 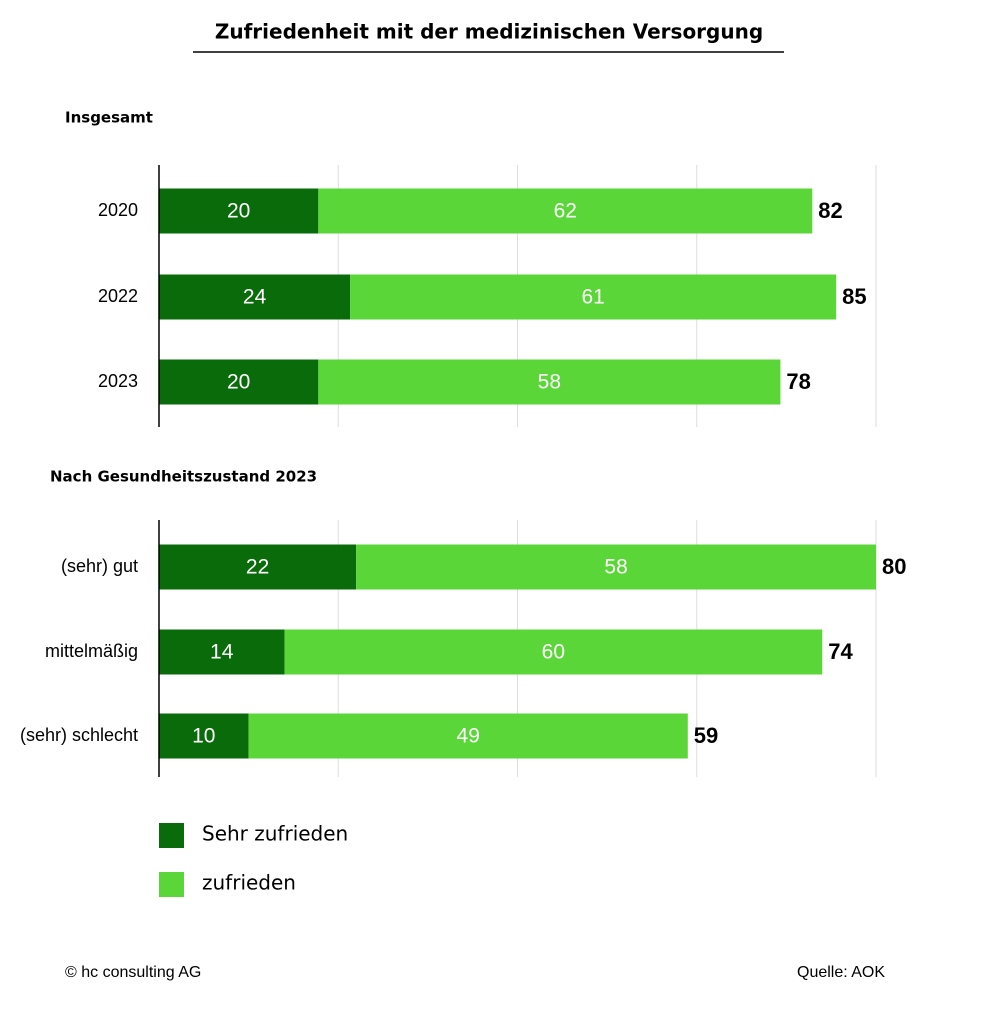 I want to click on category-label: (sehr) gut, so click(x=99, y=566).